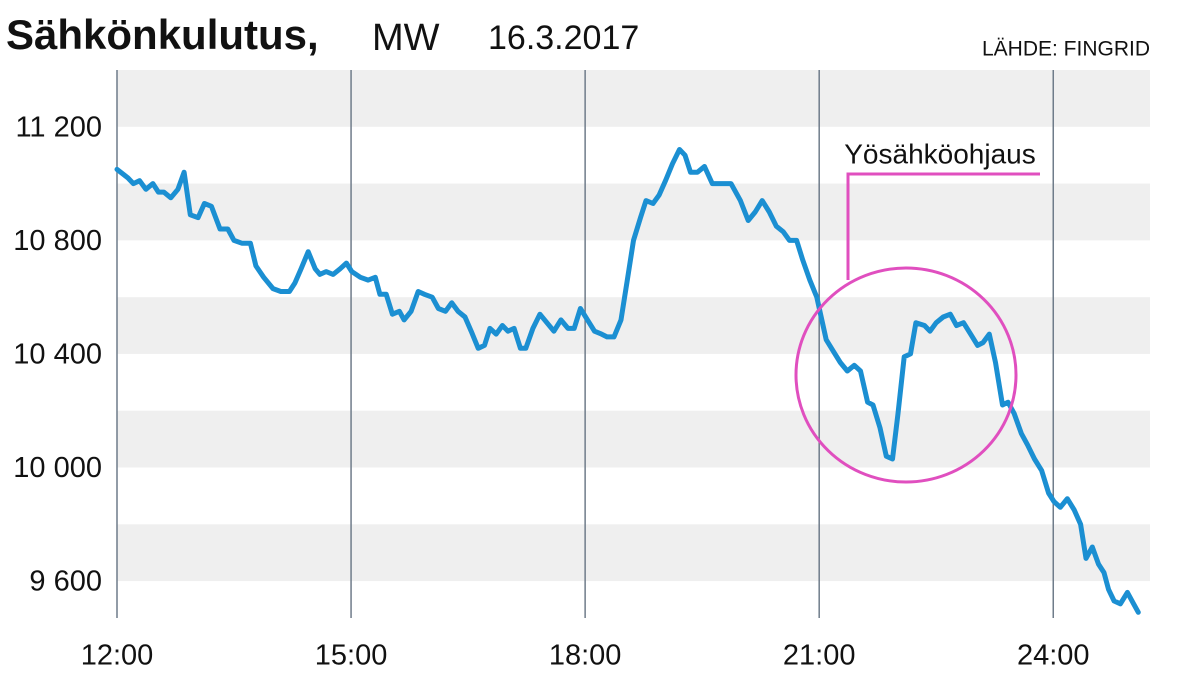 This screenshot has height=679, width=1198. Describe the element at coordinates (57, 355) in the screenshot. I see `y-tick-label: 10 400` at that location.